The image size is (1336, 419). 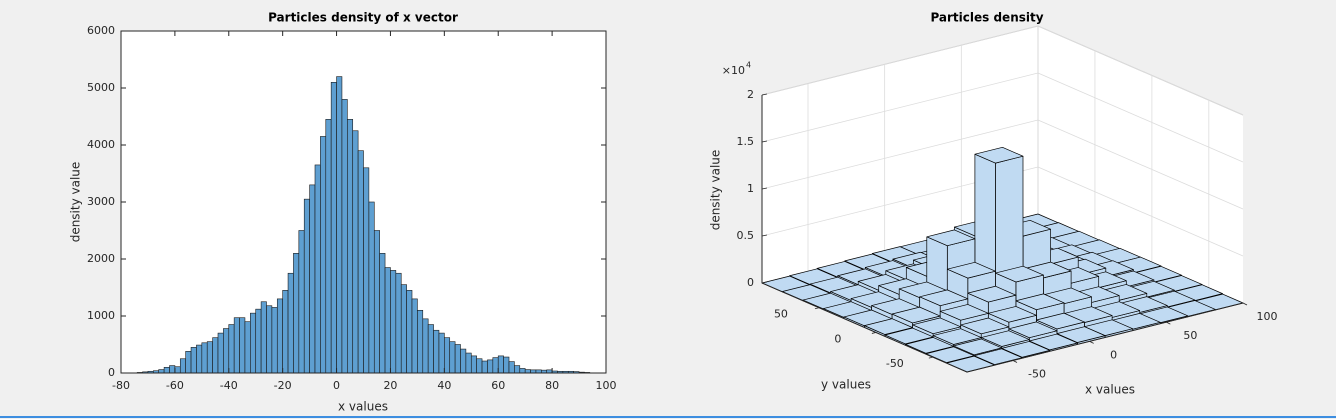 I want to click on chart-title: Particles density of x vector, so click(x=363, y=18).